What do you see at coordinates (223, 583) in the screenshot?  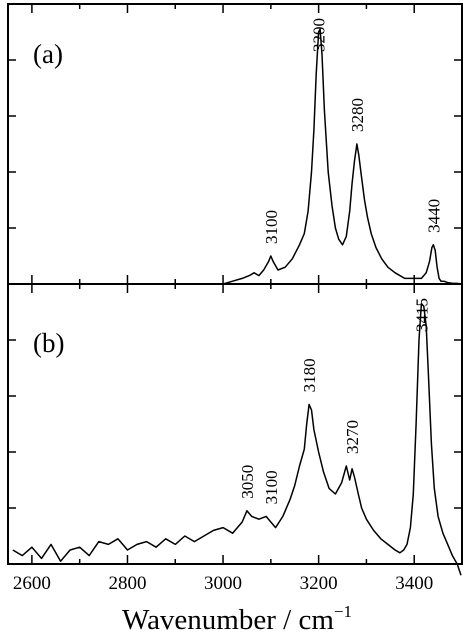 I see `x-tick-label: 3000` at bounding box center [223, 583].